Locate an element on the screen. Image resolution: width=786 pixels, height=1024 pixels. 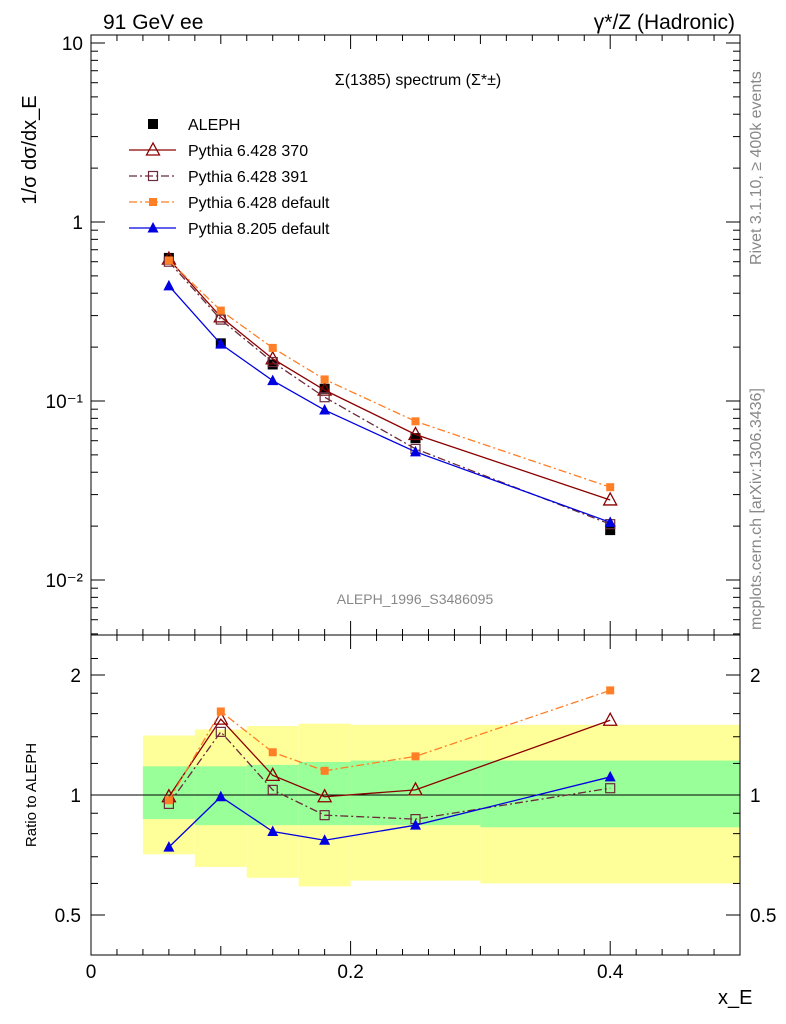
ratio-line-p391 is located at coordinates (389, 775).